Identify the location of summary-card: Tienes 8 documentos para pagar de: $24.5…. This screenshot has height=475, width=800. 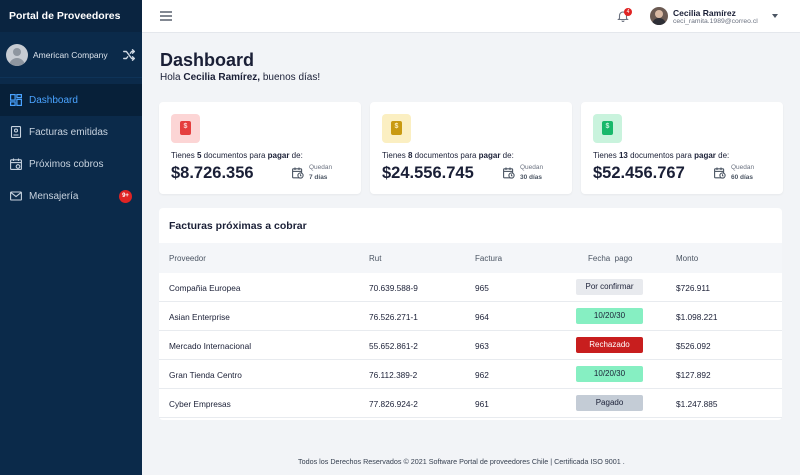
(471, 148).